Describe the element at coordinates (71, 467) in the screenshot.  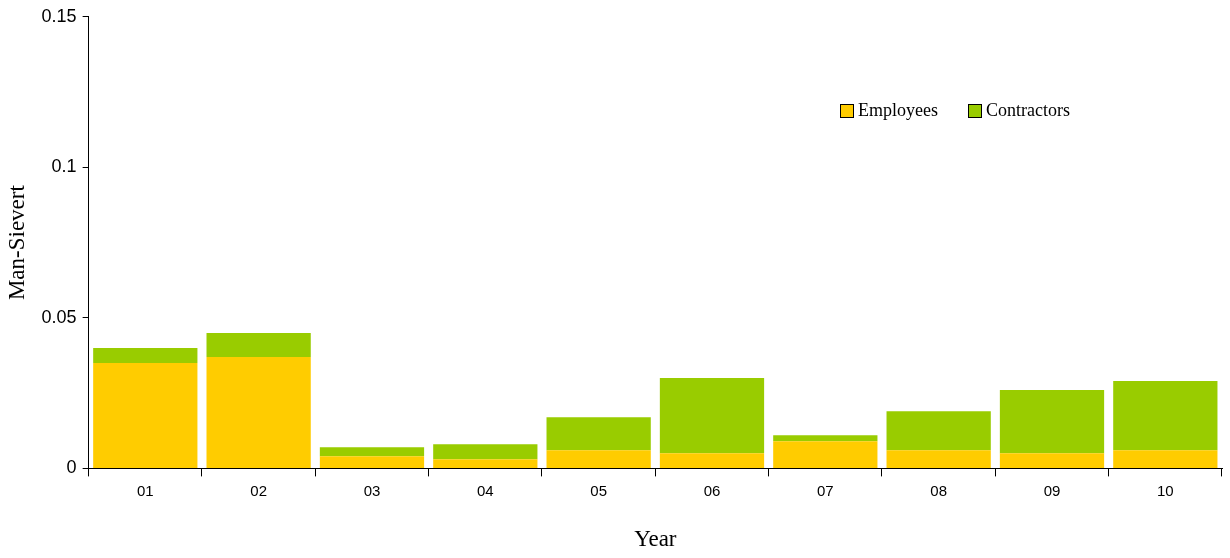
I see `y-tick-label: 0` at that location.